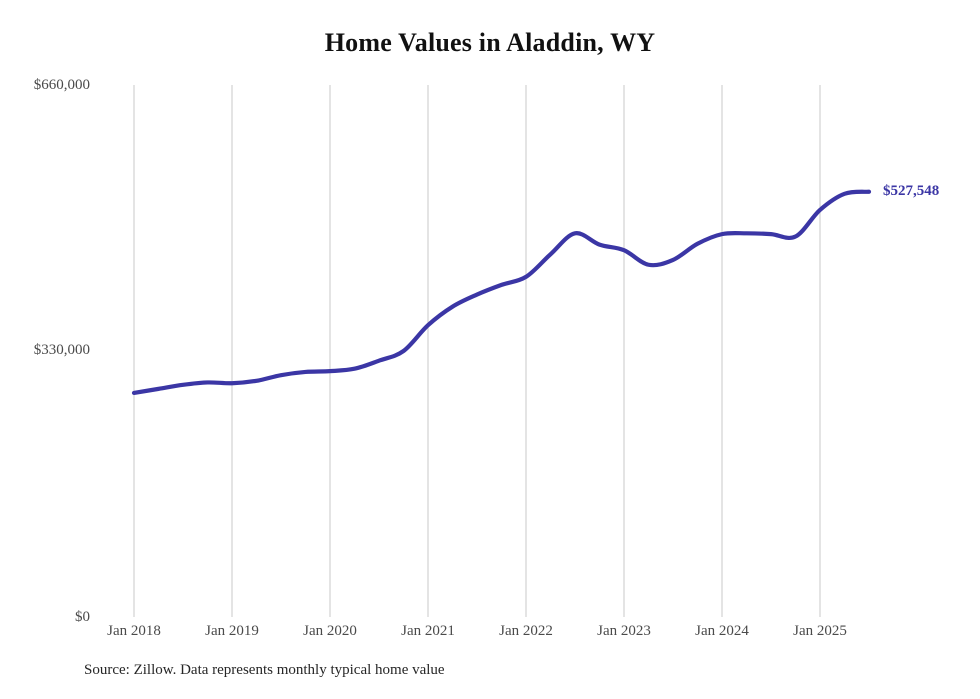  I want to click on x-axis-tick-jan-2018: Jan 2018, so click(134, 631).